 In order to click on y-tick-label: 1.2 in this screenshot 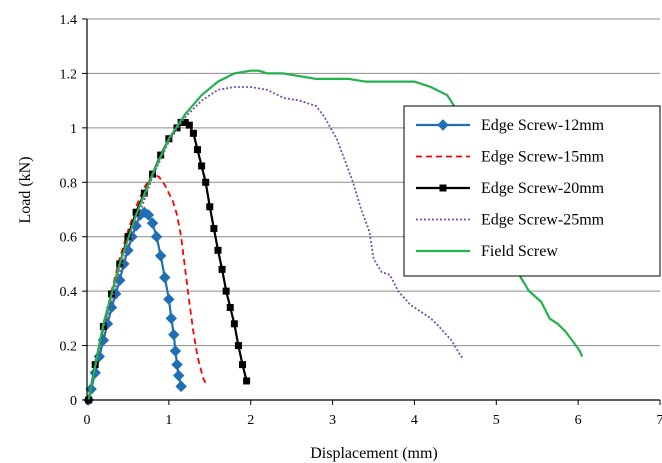, I will do `click(69, 74)`.